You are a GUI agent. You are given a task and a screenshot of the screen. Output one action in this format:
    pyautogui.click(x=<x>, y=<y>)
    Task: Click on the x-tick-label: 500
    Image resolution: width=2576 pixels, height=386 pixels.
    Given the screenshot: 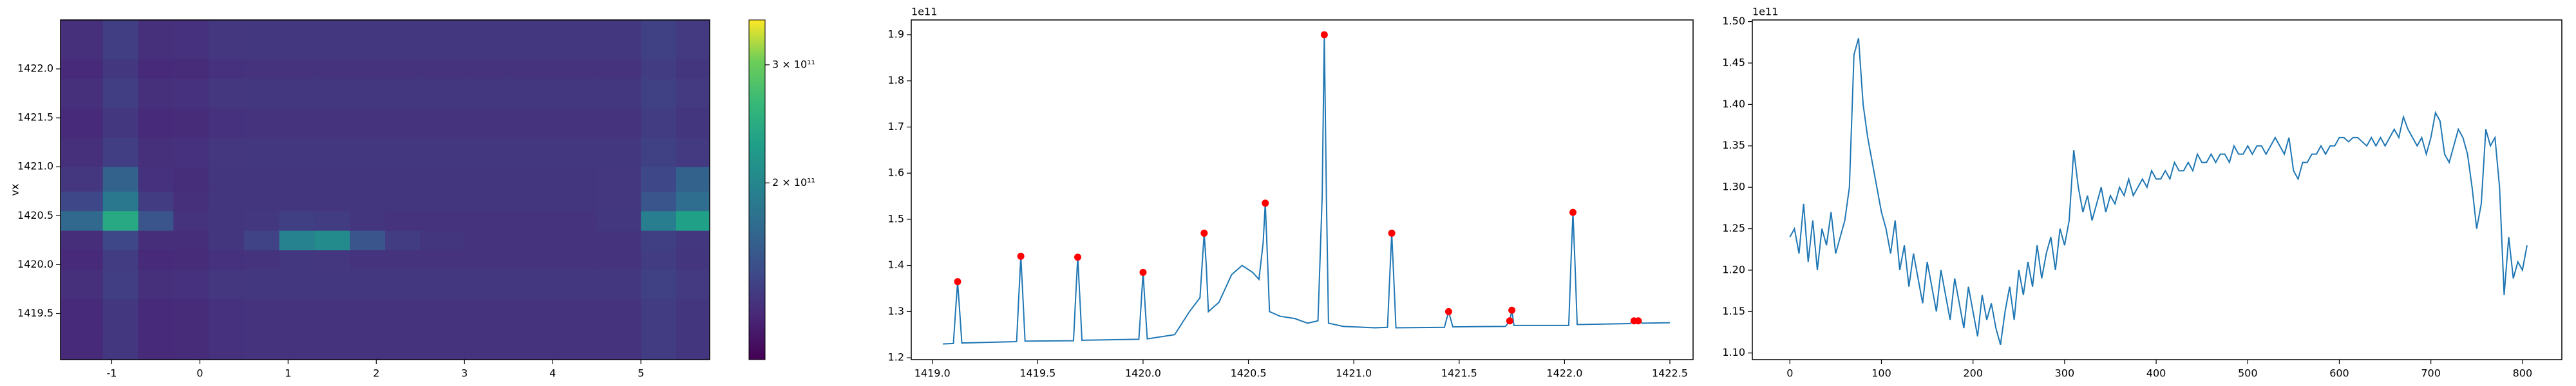 What is the action you would take?
    pyautogui.click(x=2248, y=373)
    